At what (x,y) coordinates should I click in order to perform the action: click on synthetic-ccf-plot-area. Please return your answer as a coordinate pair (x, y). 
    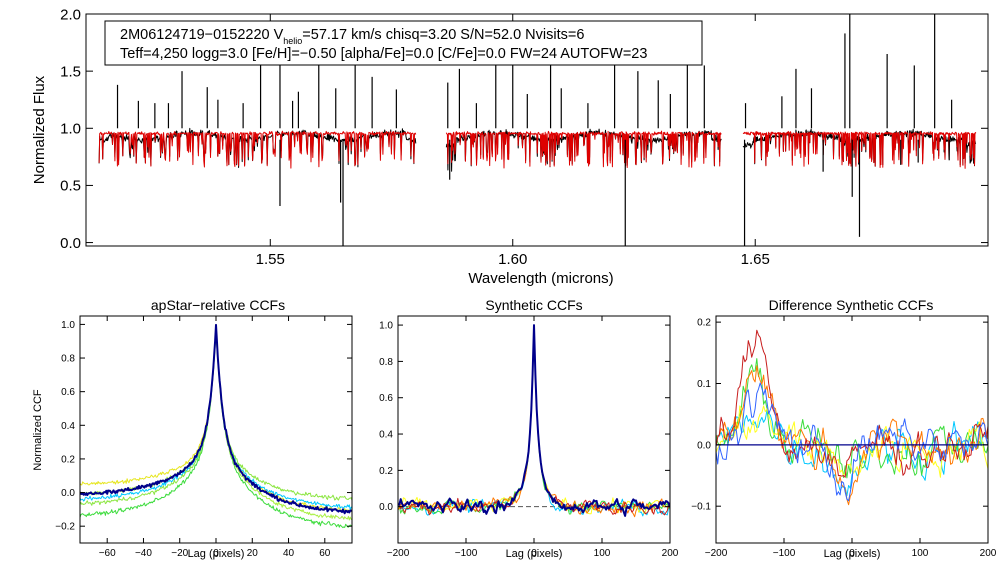
    Looking at the image, I should click on (534, 421).